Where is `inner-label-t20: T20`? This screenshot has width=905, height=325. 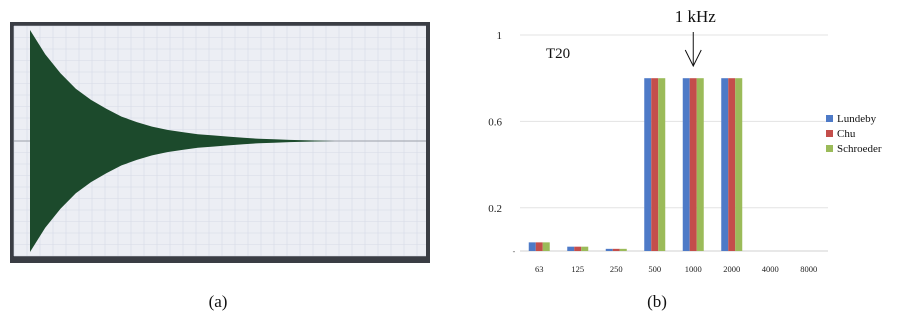 inner-label-t20: T20 is located at coordinates (558, 54).